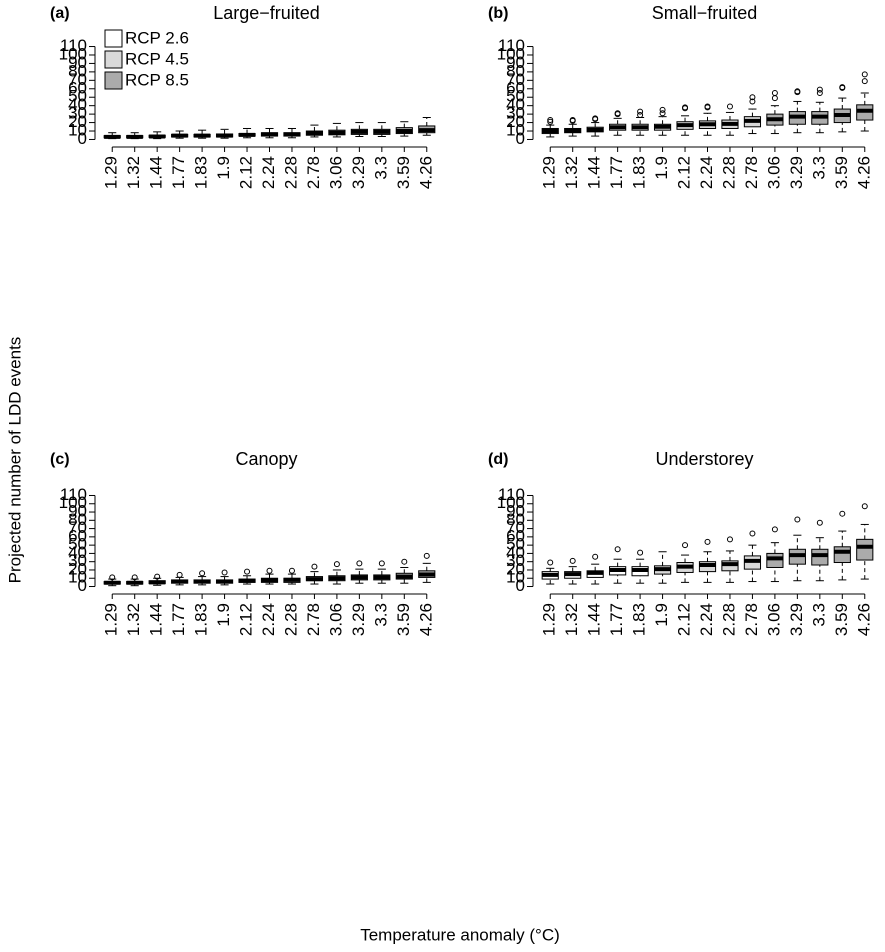 The image size is (885, 952). What do you see at coordinates (111, 619) in the screenshot?
I see `x-tick-label: 1.29` at bounding box center [111, 619].